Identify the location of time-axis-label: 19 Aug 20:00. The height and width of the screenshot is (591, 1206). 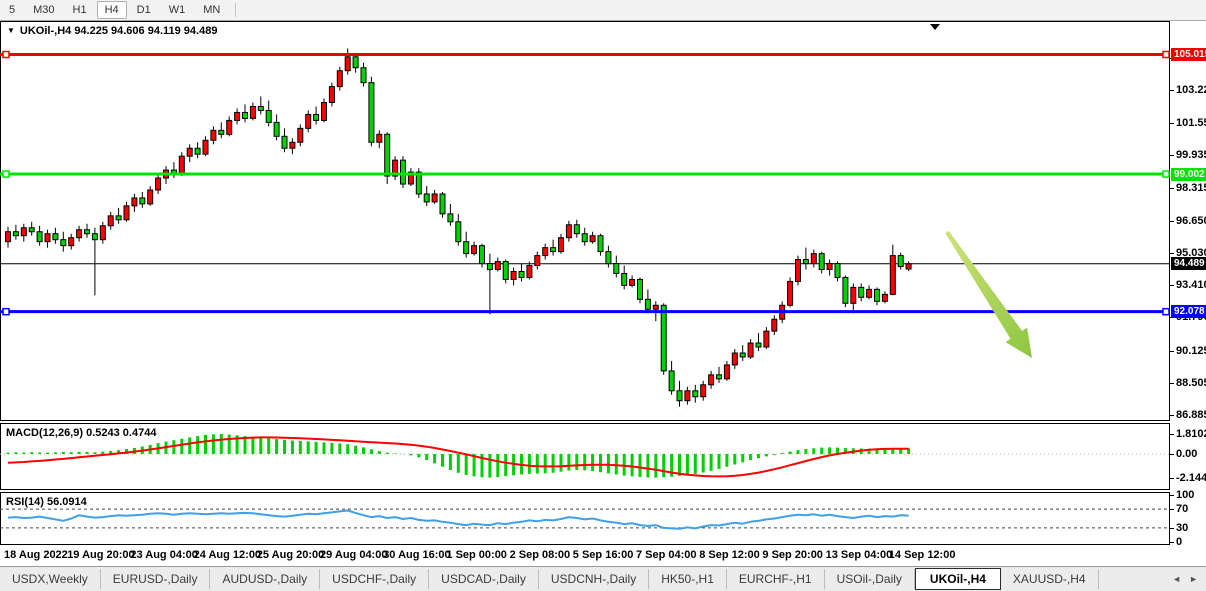
(101, 555).